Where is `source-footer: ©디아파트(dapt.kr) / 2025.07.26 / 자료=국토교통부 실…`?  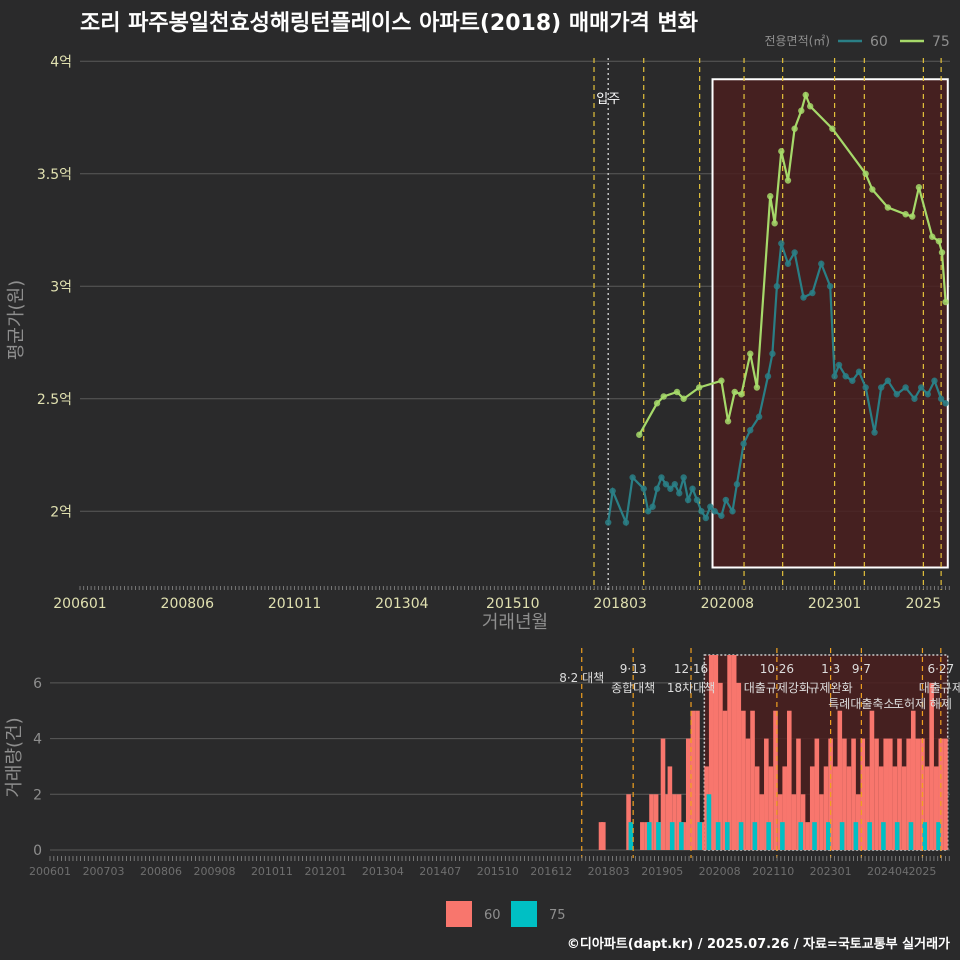
source-footer: ©디아파트(dapt.kr) / 2025.07.26 / 자료=국토교통부 실… is located at coordinates (758, 944).